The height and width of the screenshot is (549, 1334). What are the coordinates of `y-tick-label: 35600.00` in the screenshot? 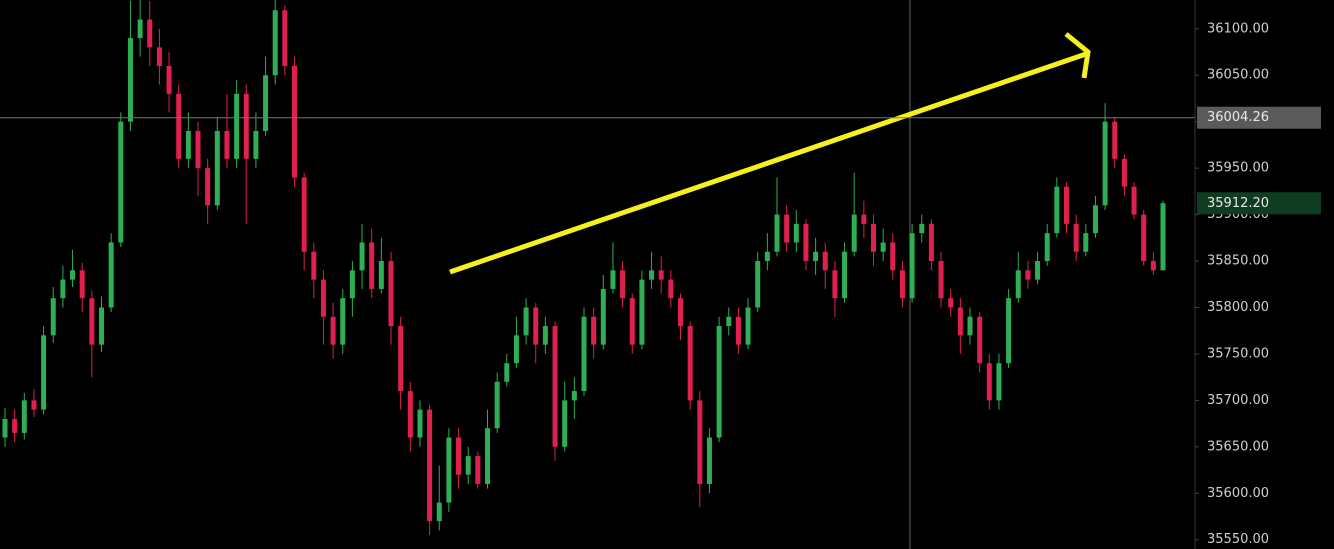 It's located at (1238, 493).